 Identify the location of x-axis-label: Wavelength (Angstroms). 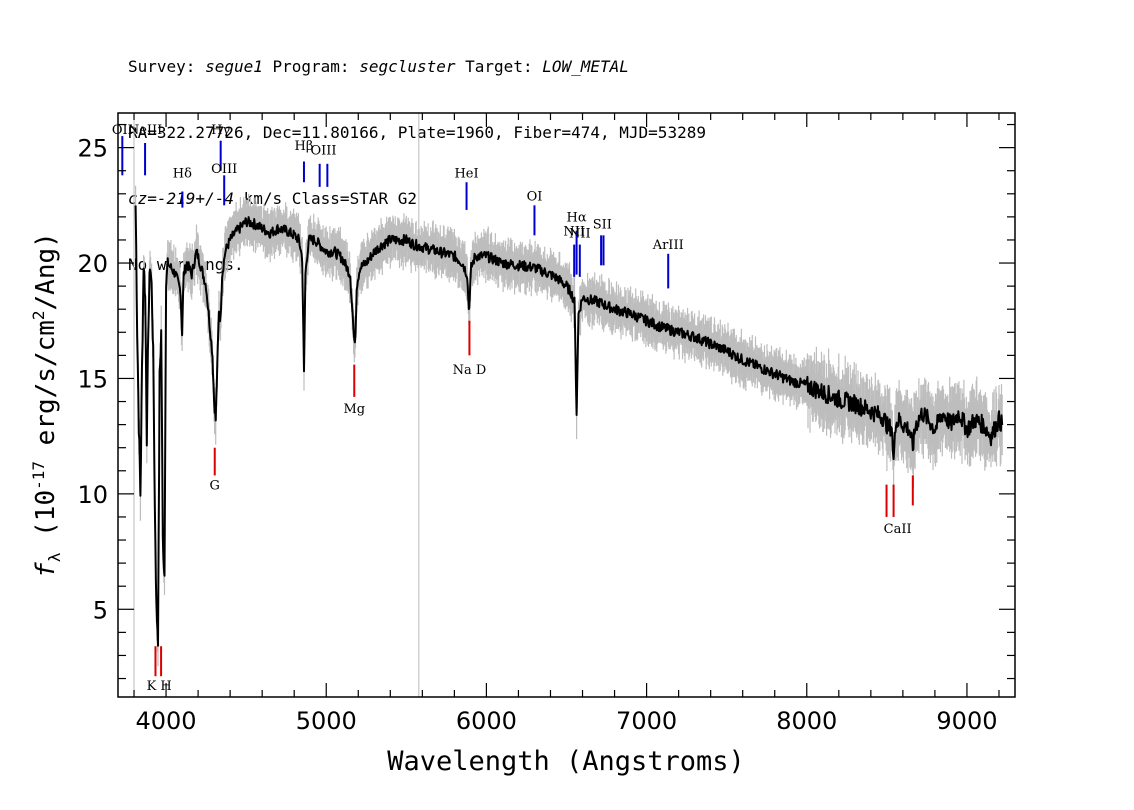
(566, 761).